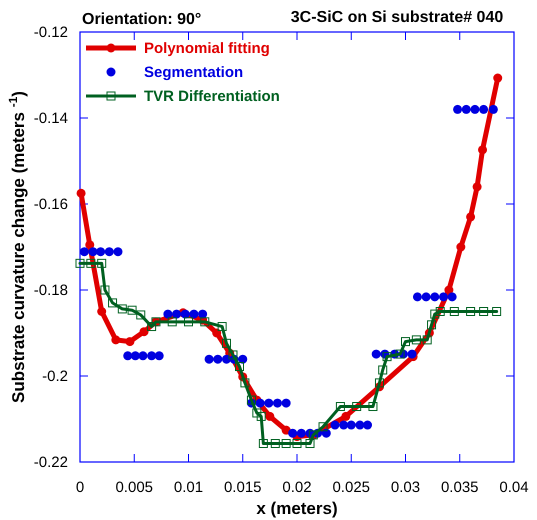 This screenshot has height=520, width=537. I want to click on x-tick-label: 0.005, so click(134, 487).